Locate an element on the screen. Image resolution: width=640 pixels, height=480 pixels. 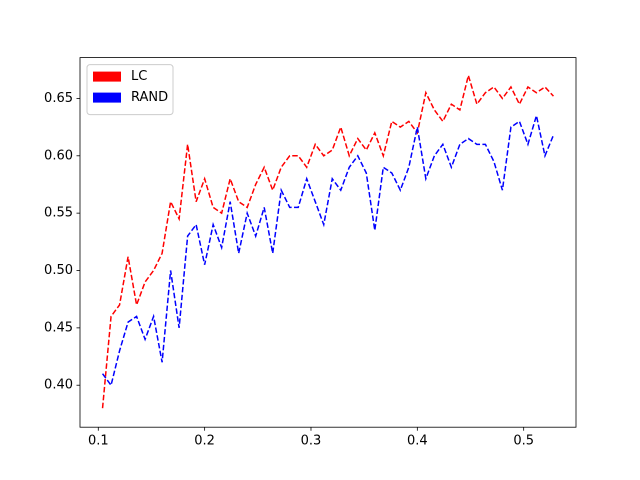
x-tick-label: 0.2 is located at coordinates (204, 441).